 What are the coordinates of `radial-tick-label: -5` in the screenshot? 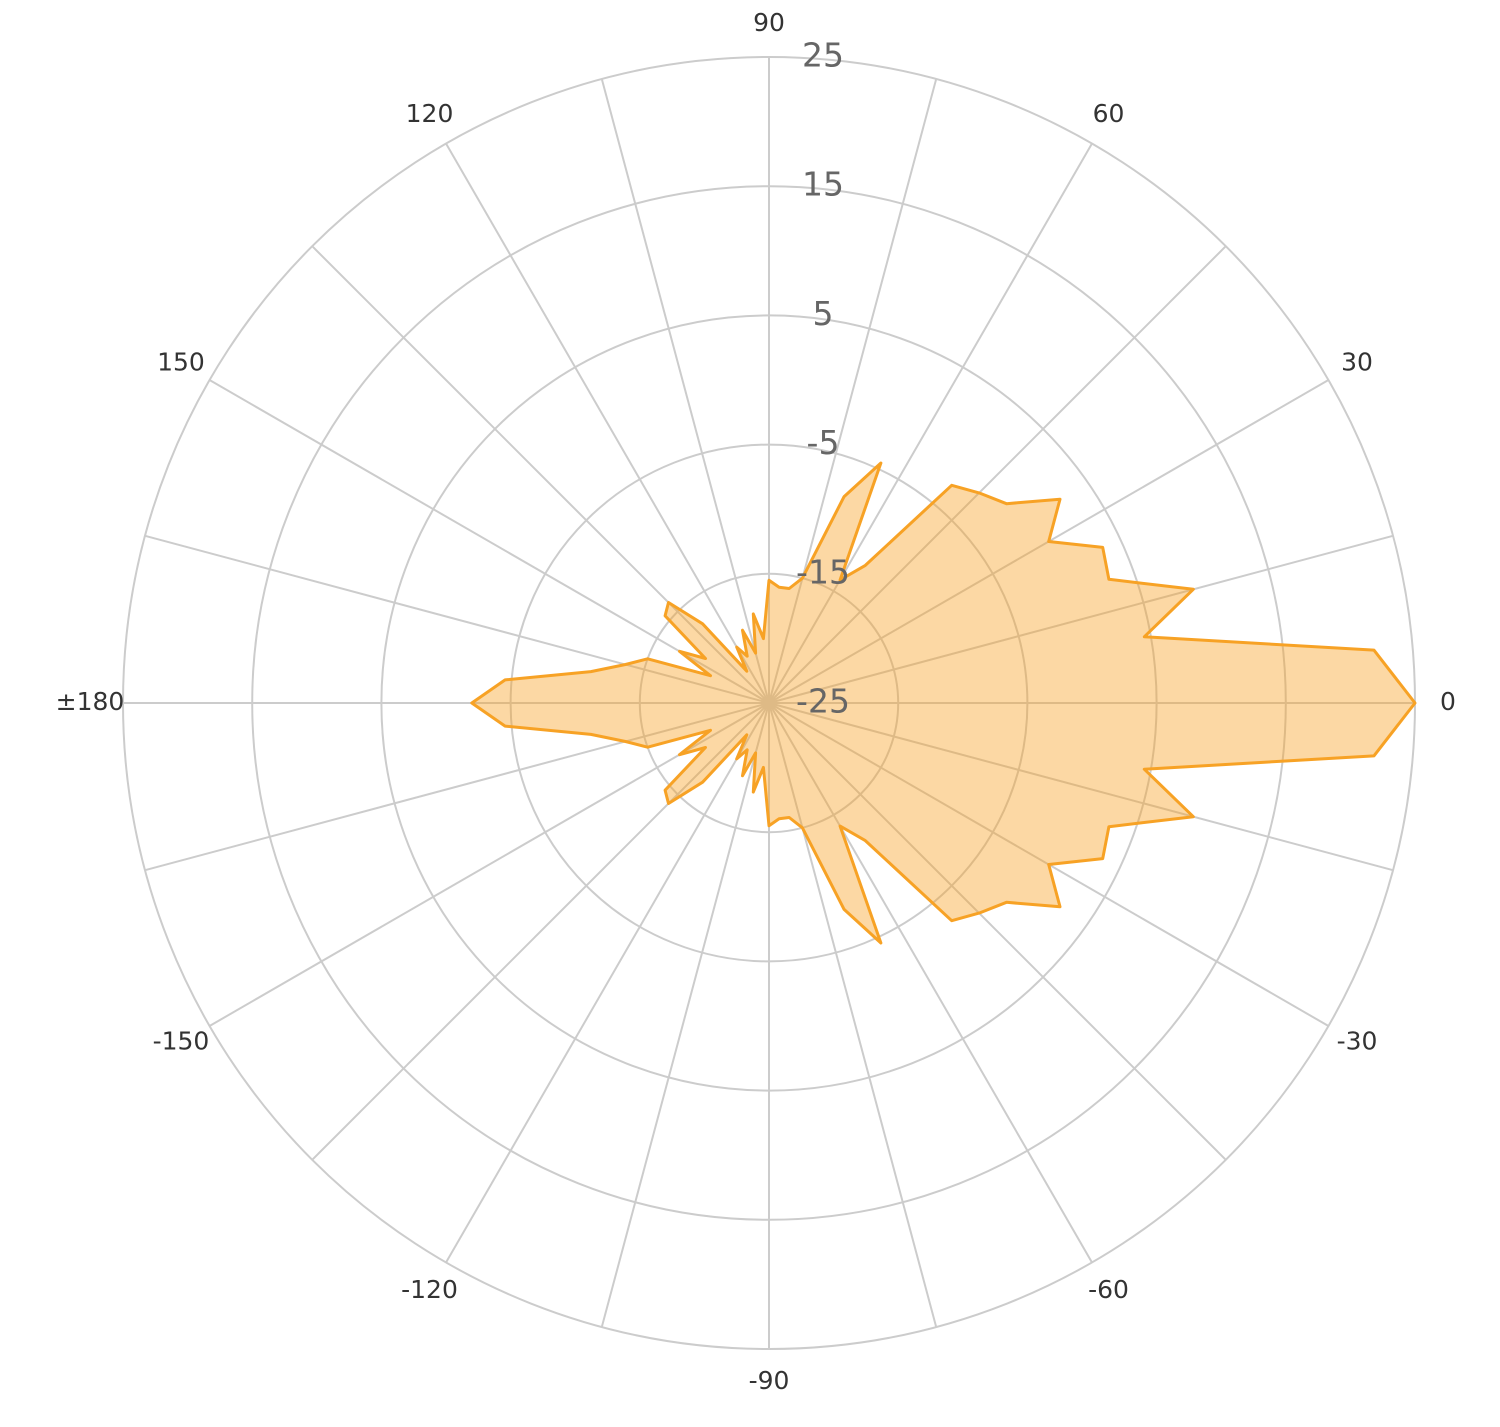 It's located at (823, 442).